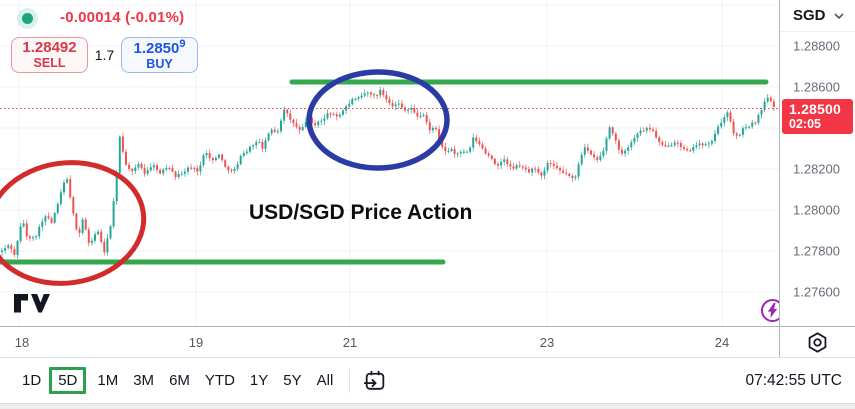  I want to click on red-ellipse-annotation, so click(73, 223).